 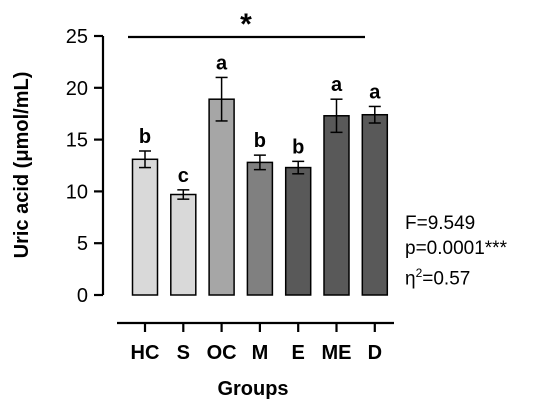 I want to click on y-axis-title: Uric acid (μmol/mL), so click(x=22, y=165).